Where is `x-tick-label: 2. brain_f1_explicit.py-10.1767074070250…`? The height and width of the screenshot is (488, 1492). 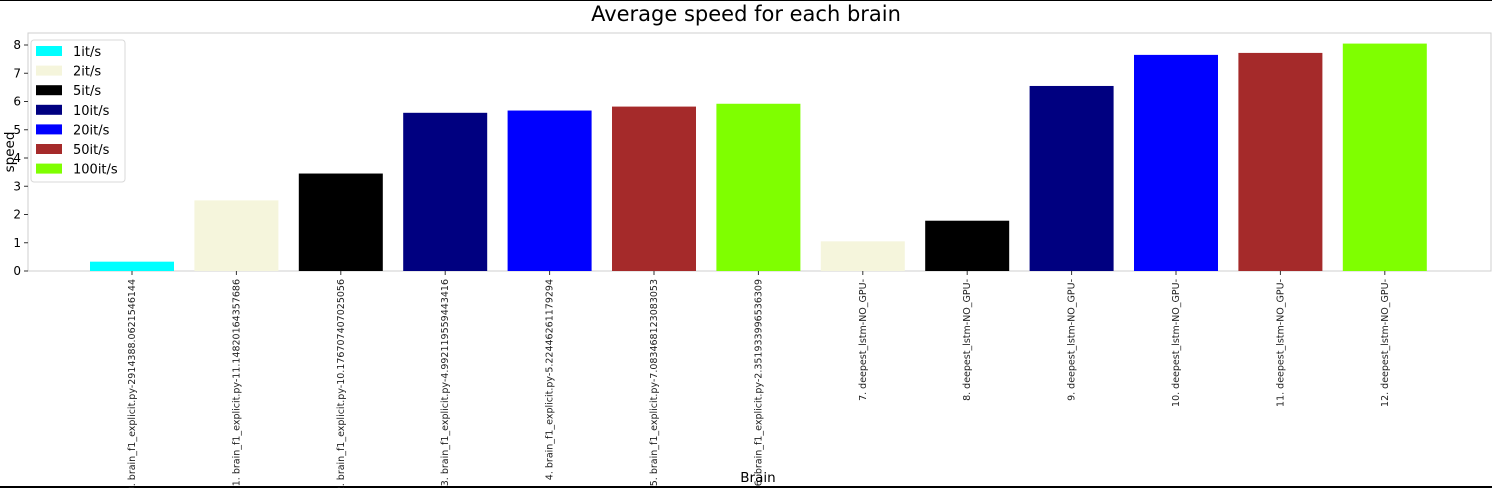 x-tick-label: 2. brain_f1_explicit.py-10.1767074070250… is located at coordinates (341, 383).